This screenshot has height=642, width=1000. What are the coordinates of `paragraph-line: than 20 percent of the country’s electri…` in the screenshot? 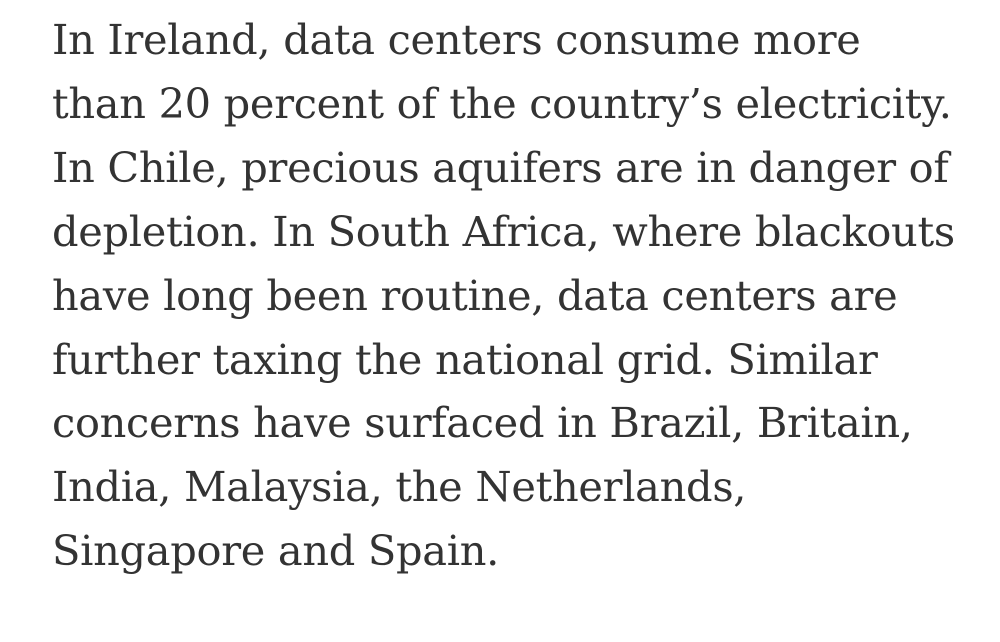 It's located at (502, 103).